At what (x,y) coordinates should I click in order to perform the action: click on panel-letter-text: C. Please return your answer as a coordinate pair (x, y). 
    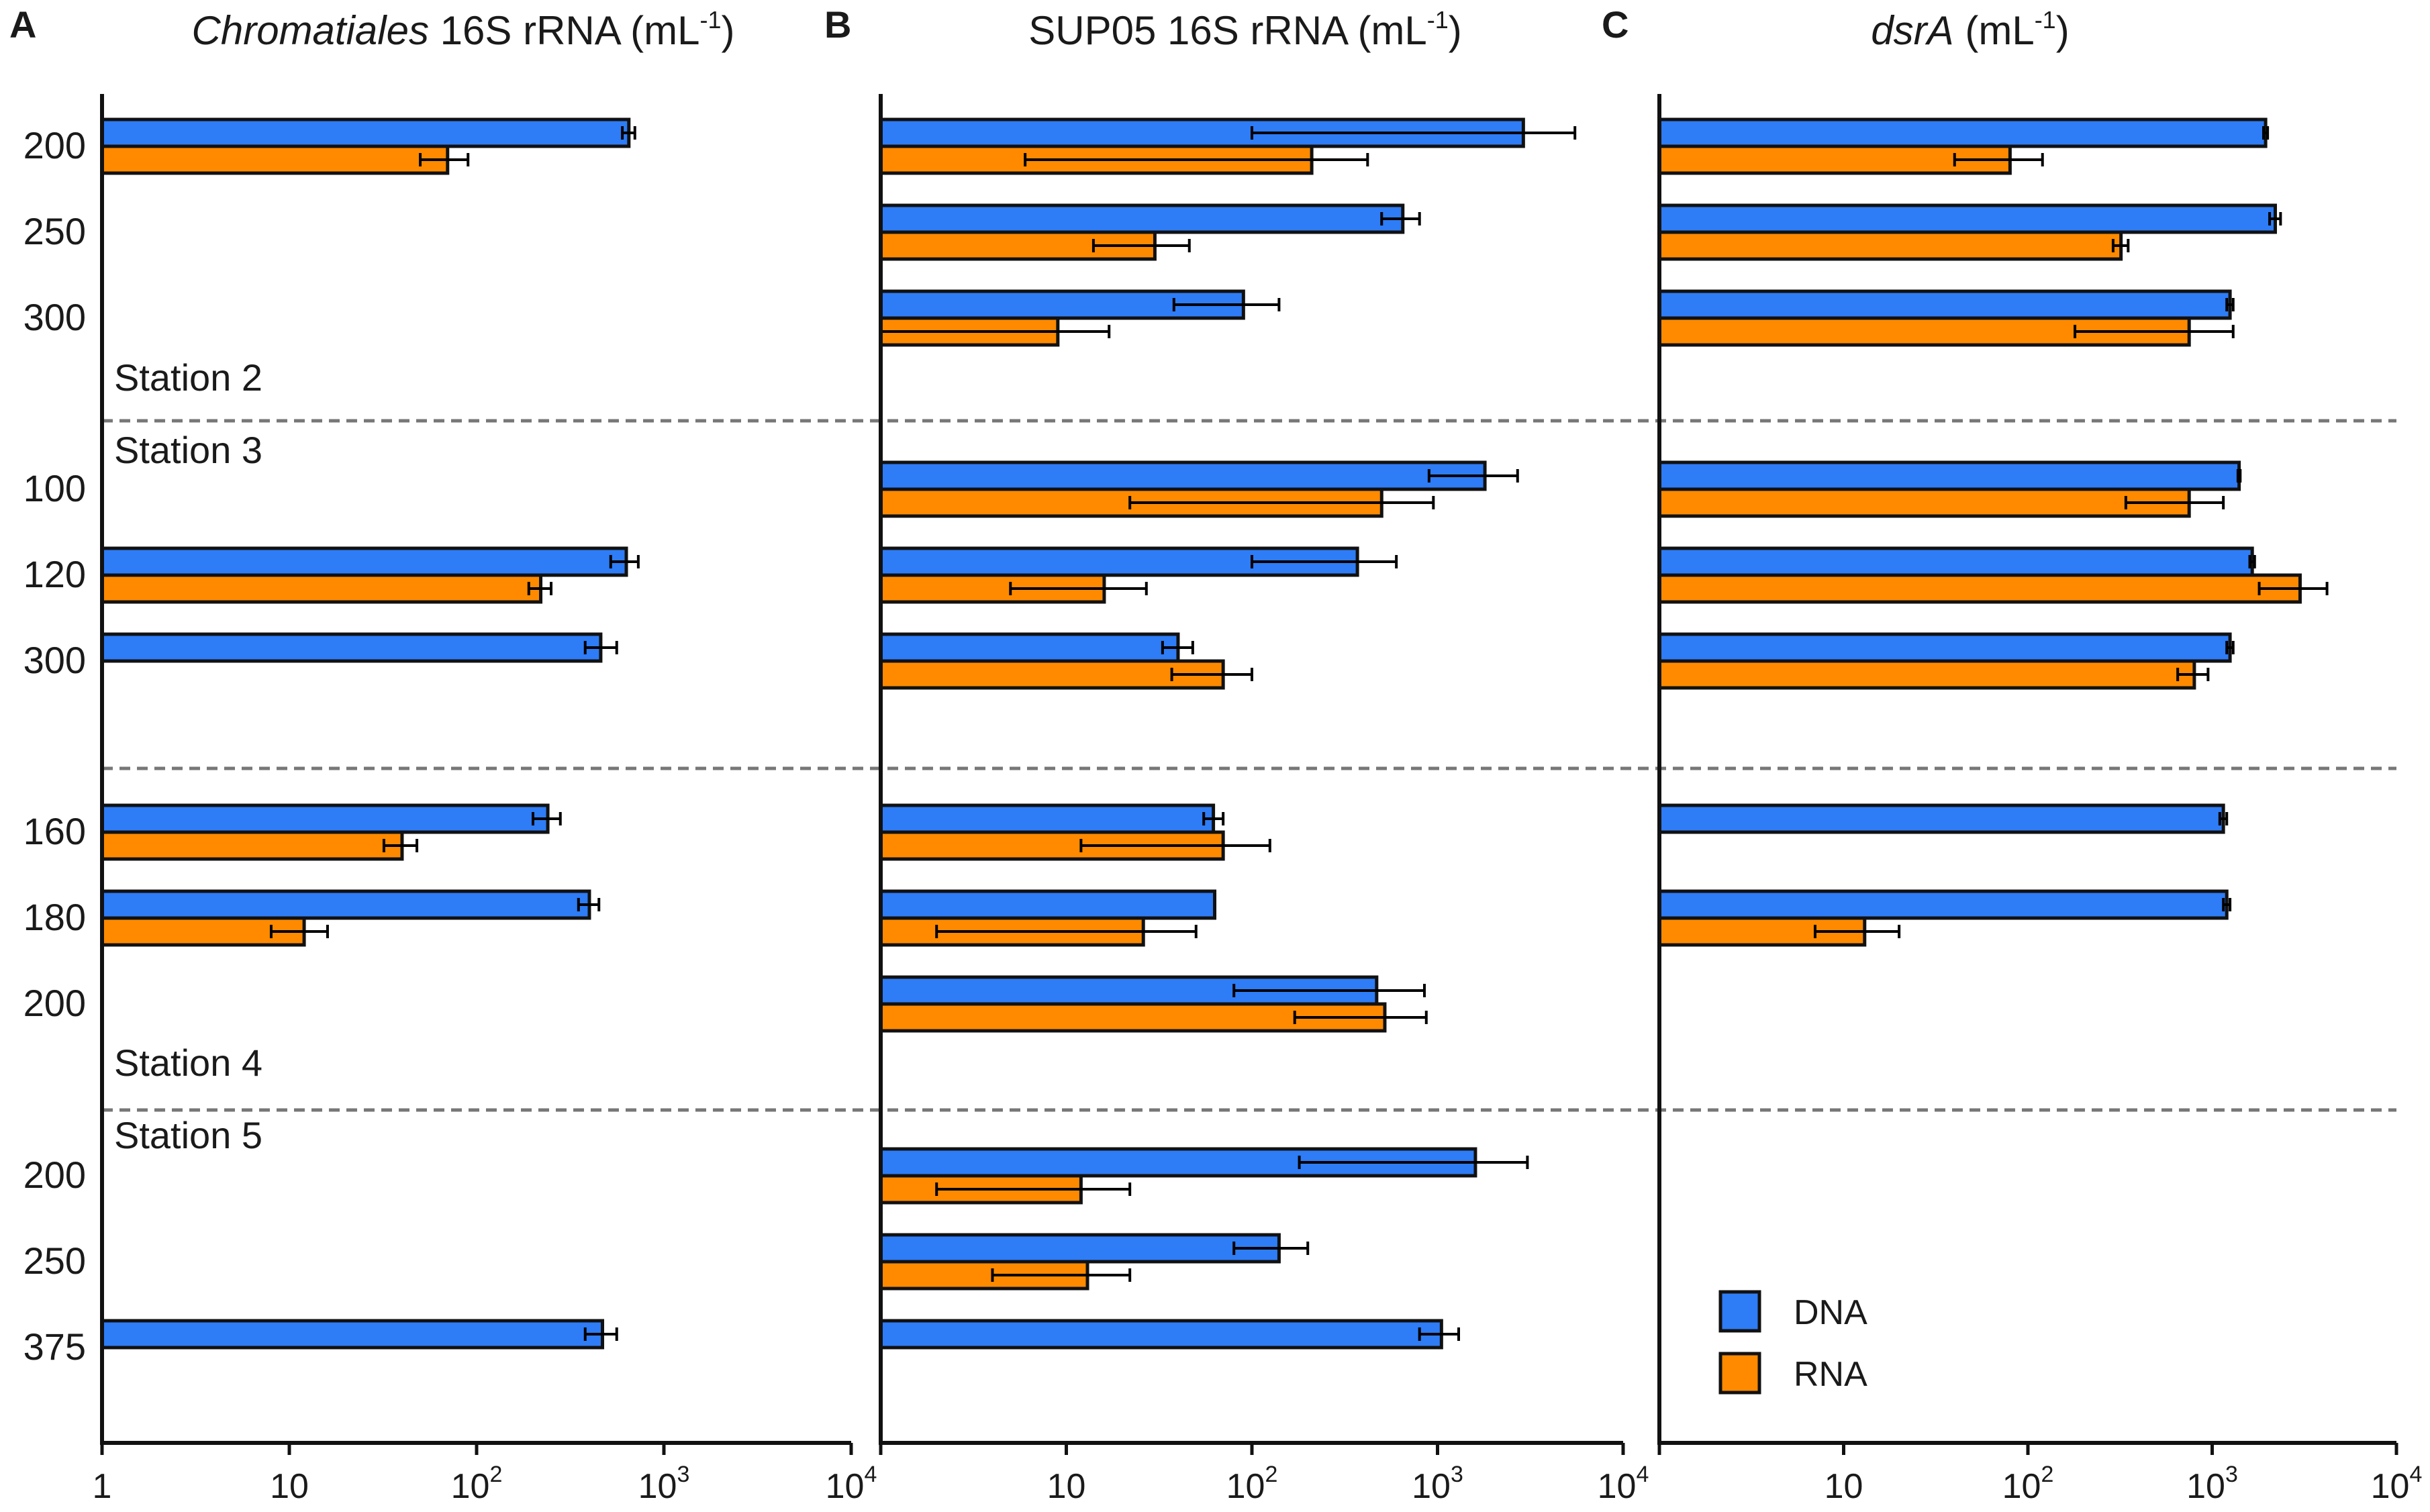
    Looking at the image, I should click on (1616, 24).